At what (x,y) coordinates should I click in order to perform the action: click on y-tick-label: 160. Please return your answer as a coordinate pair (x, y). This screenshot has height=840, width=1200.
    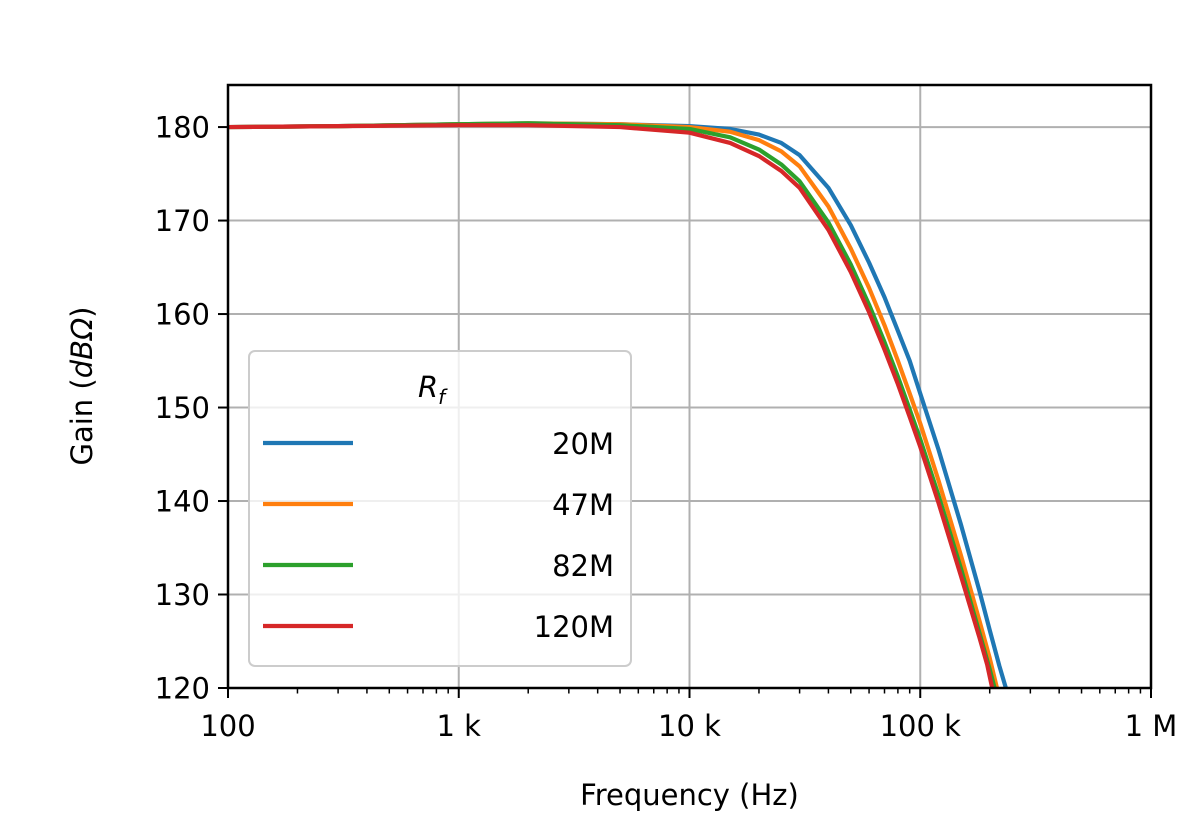
    Looking at the image, I should click on (182, 315).